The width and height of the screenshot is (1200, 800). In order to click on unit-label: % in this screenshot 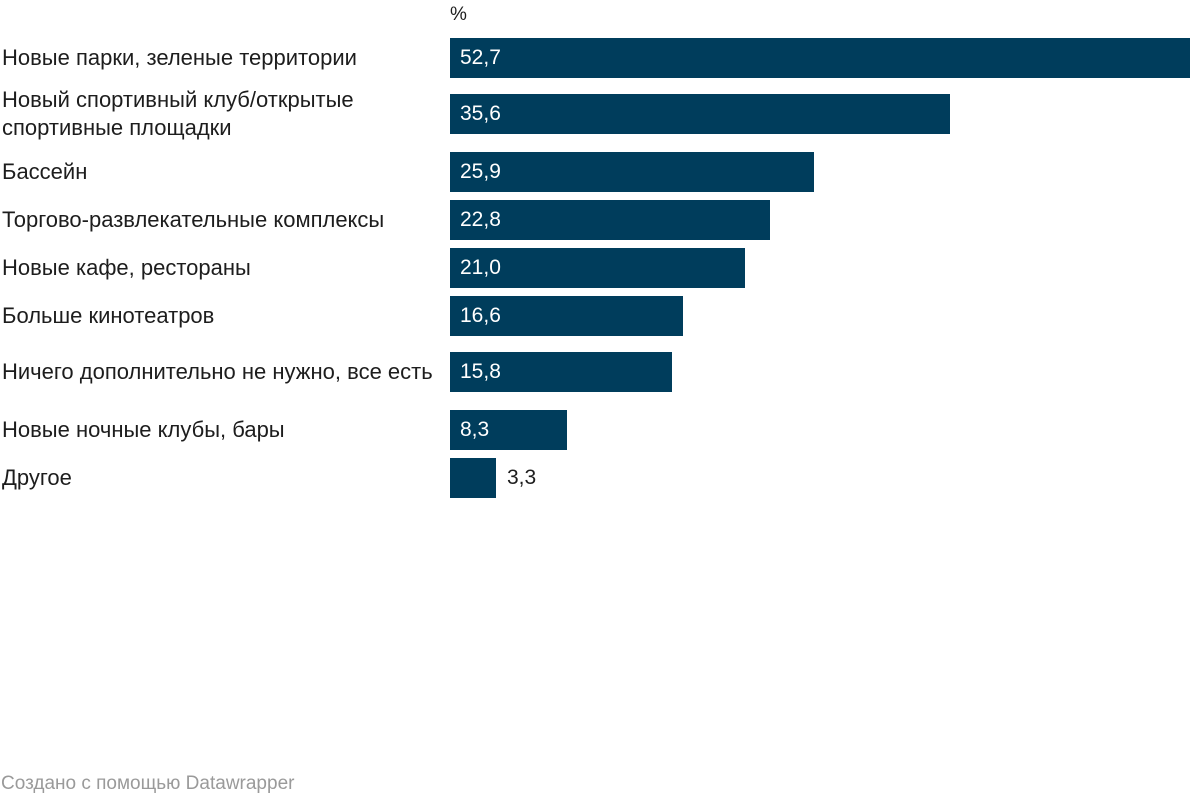, I will do `click(458, 14)`.